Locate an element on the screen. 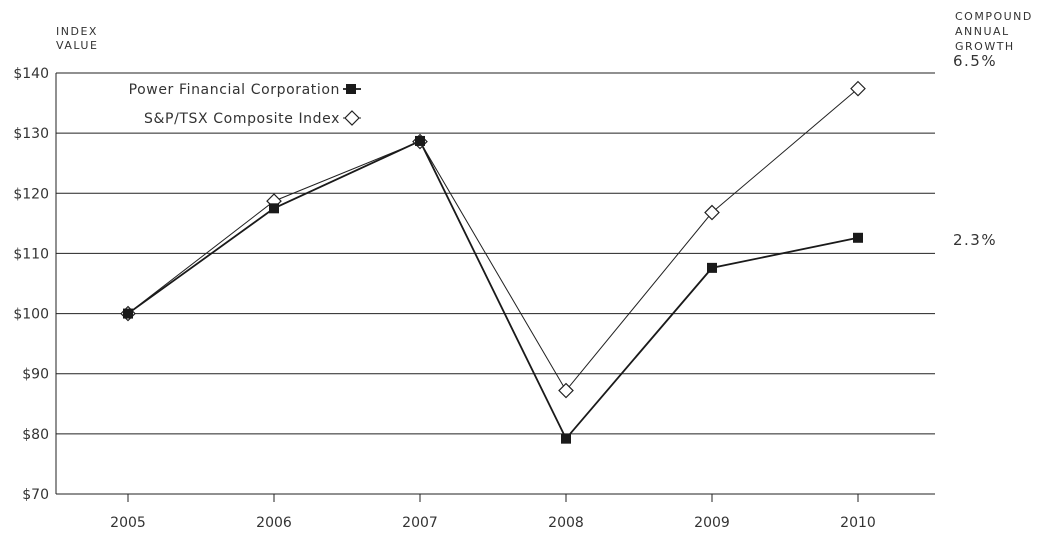 The height and width of the screenshot is (533, 1053). y-tick-label: $140 is located at coordinates (31, 74).